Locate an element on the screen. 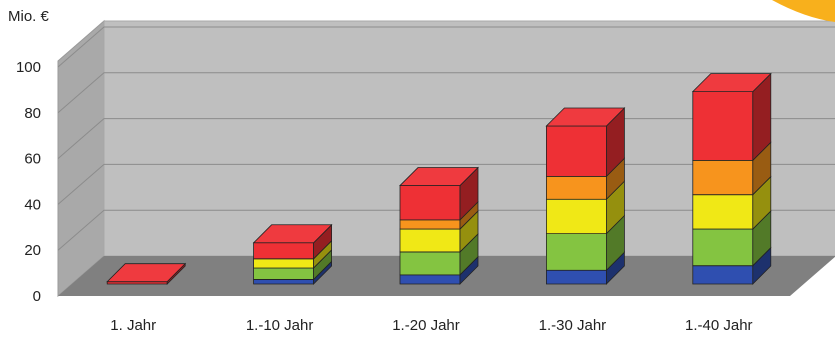  x-tick-label: 1.-40 Jahr is located at coordinates (719, 325).